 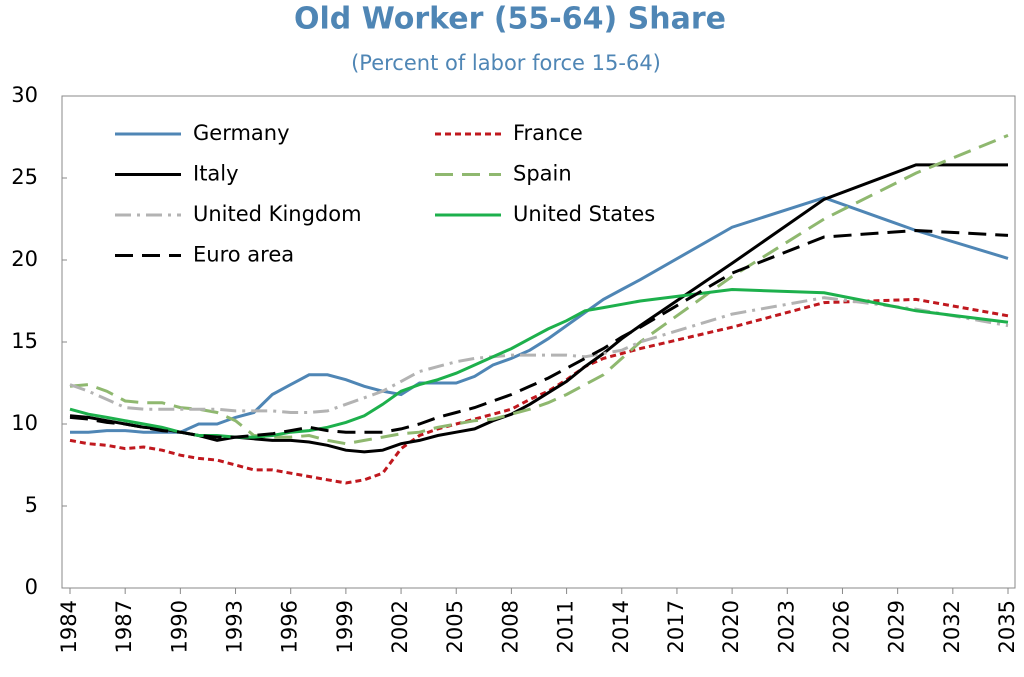 I want to click on chart-title: Old Worker (55-64) Share, so click(x=510, y=19).